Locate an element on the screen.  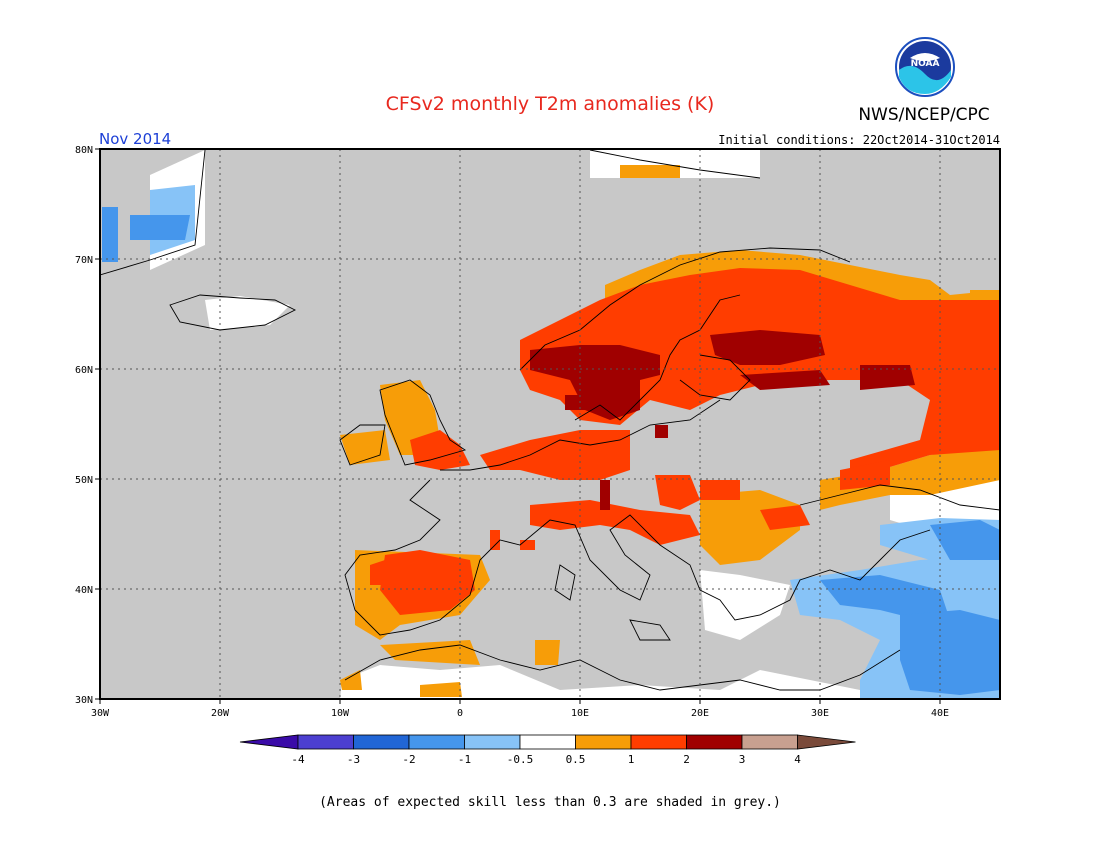
lat-tick: 70N is located at coordinates (84, 260).